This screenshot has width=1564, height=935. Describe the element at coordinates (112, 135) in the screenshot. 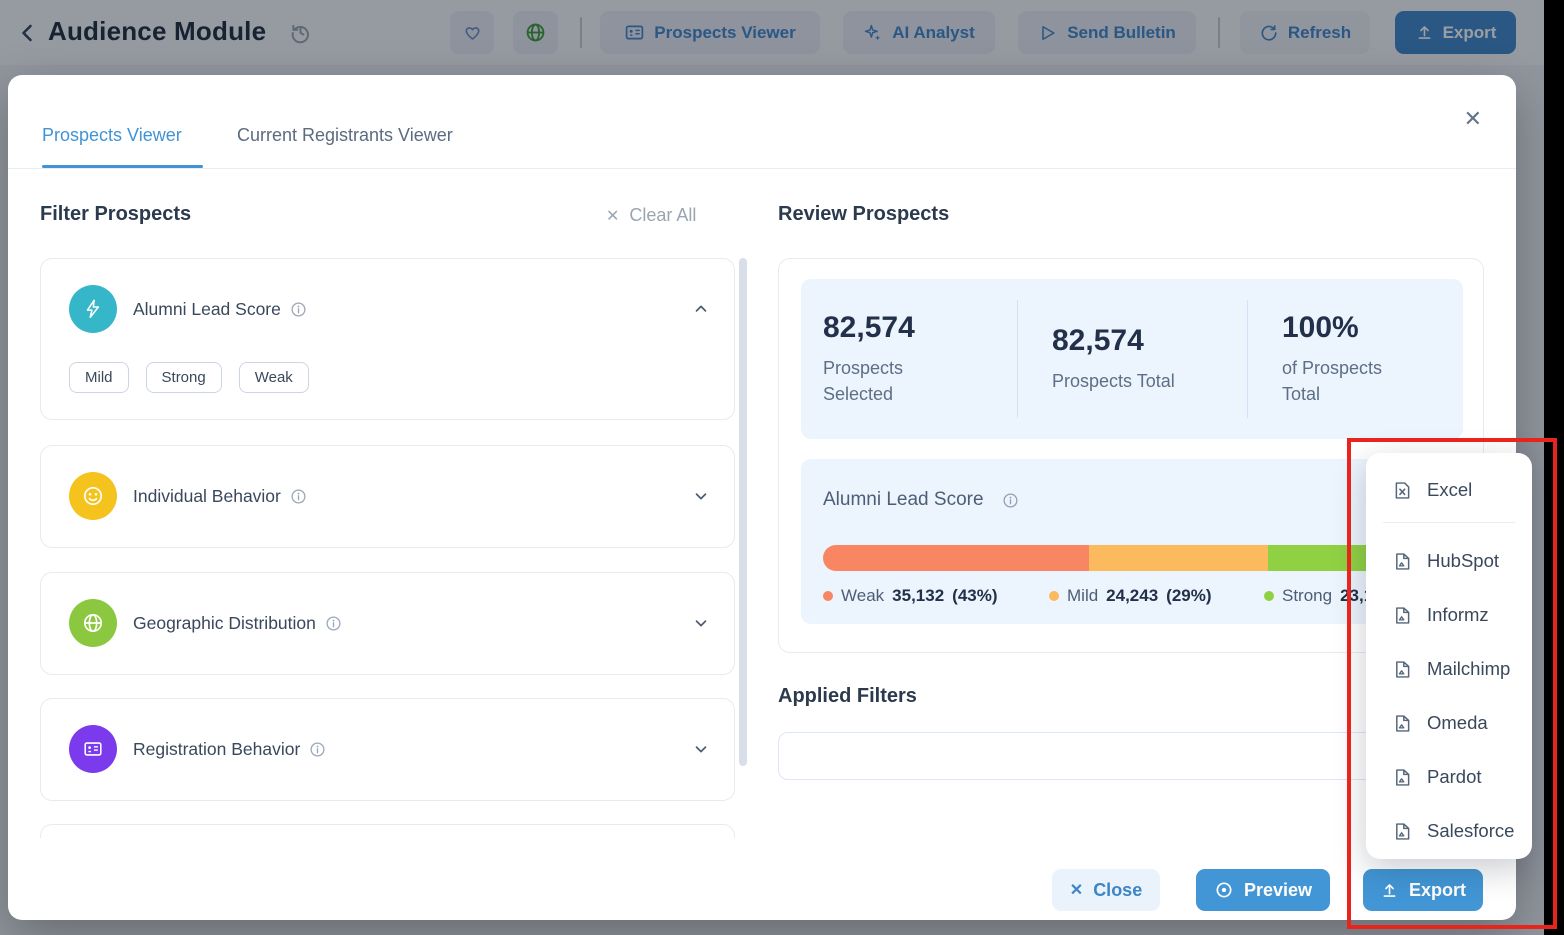

I see `tab-prospects-viewer: Prospects Viewer` at that location.